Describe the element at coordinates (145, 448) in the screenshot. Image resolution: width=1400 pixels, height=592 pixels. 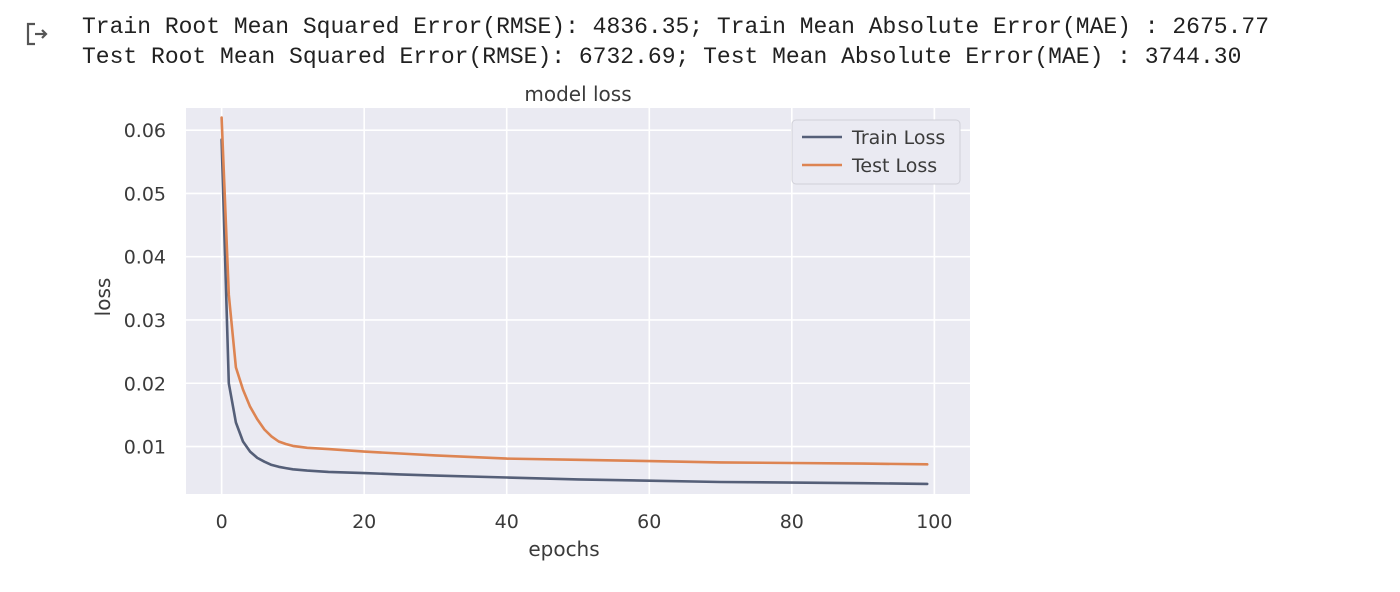
I see `y-tick-label: 0.01` at that location.